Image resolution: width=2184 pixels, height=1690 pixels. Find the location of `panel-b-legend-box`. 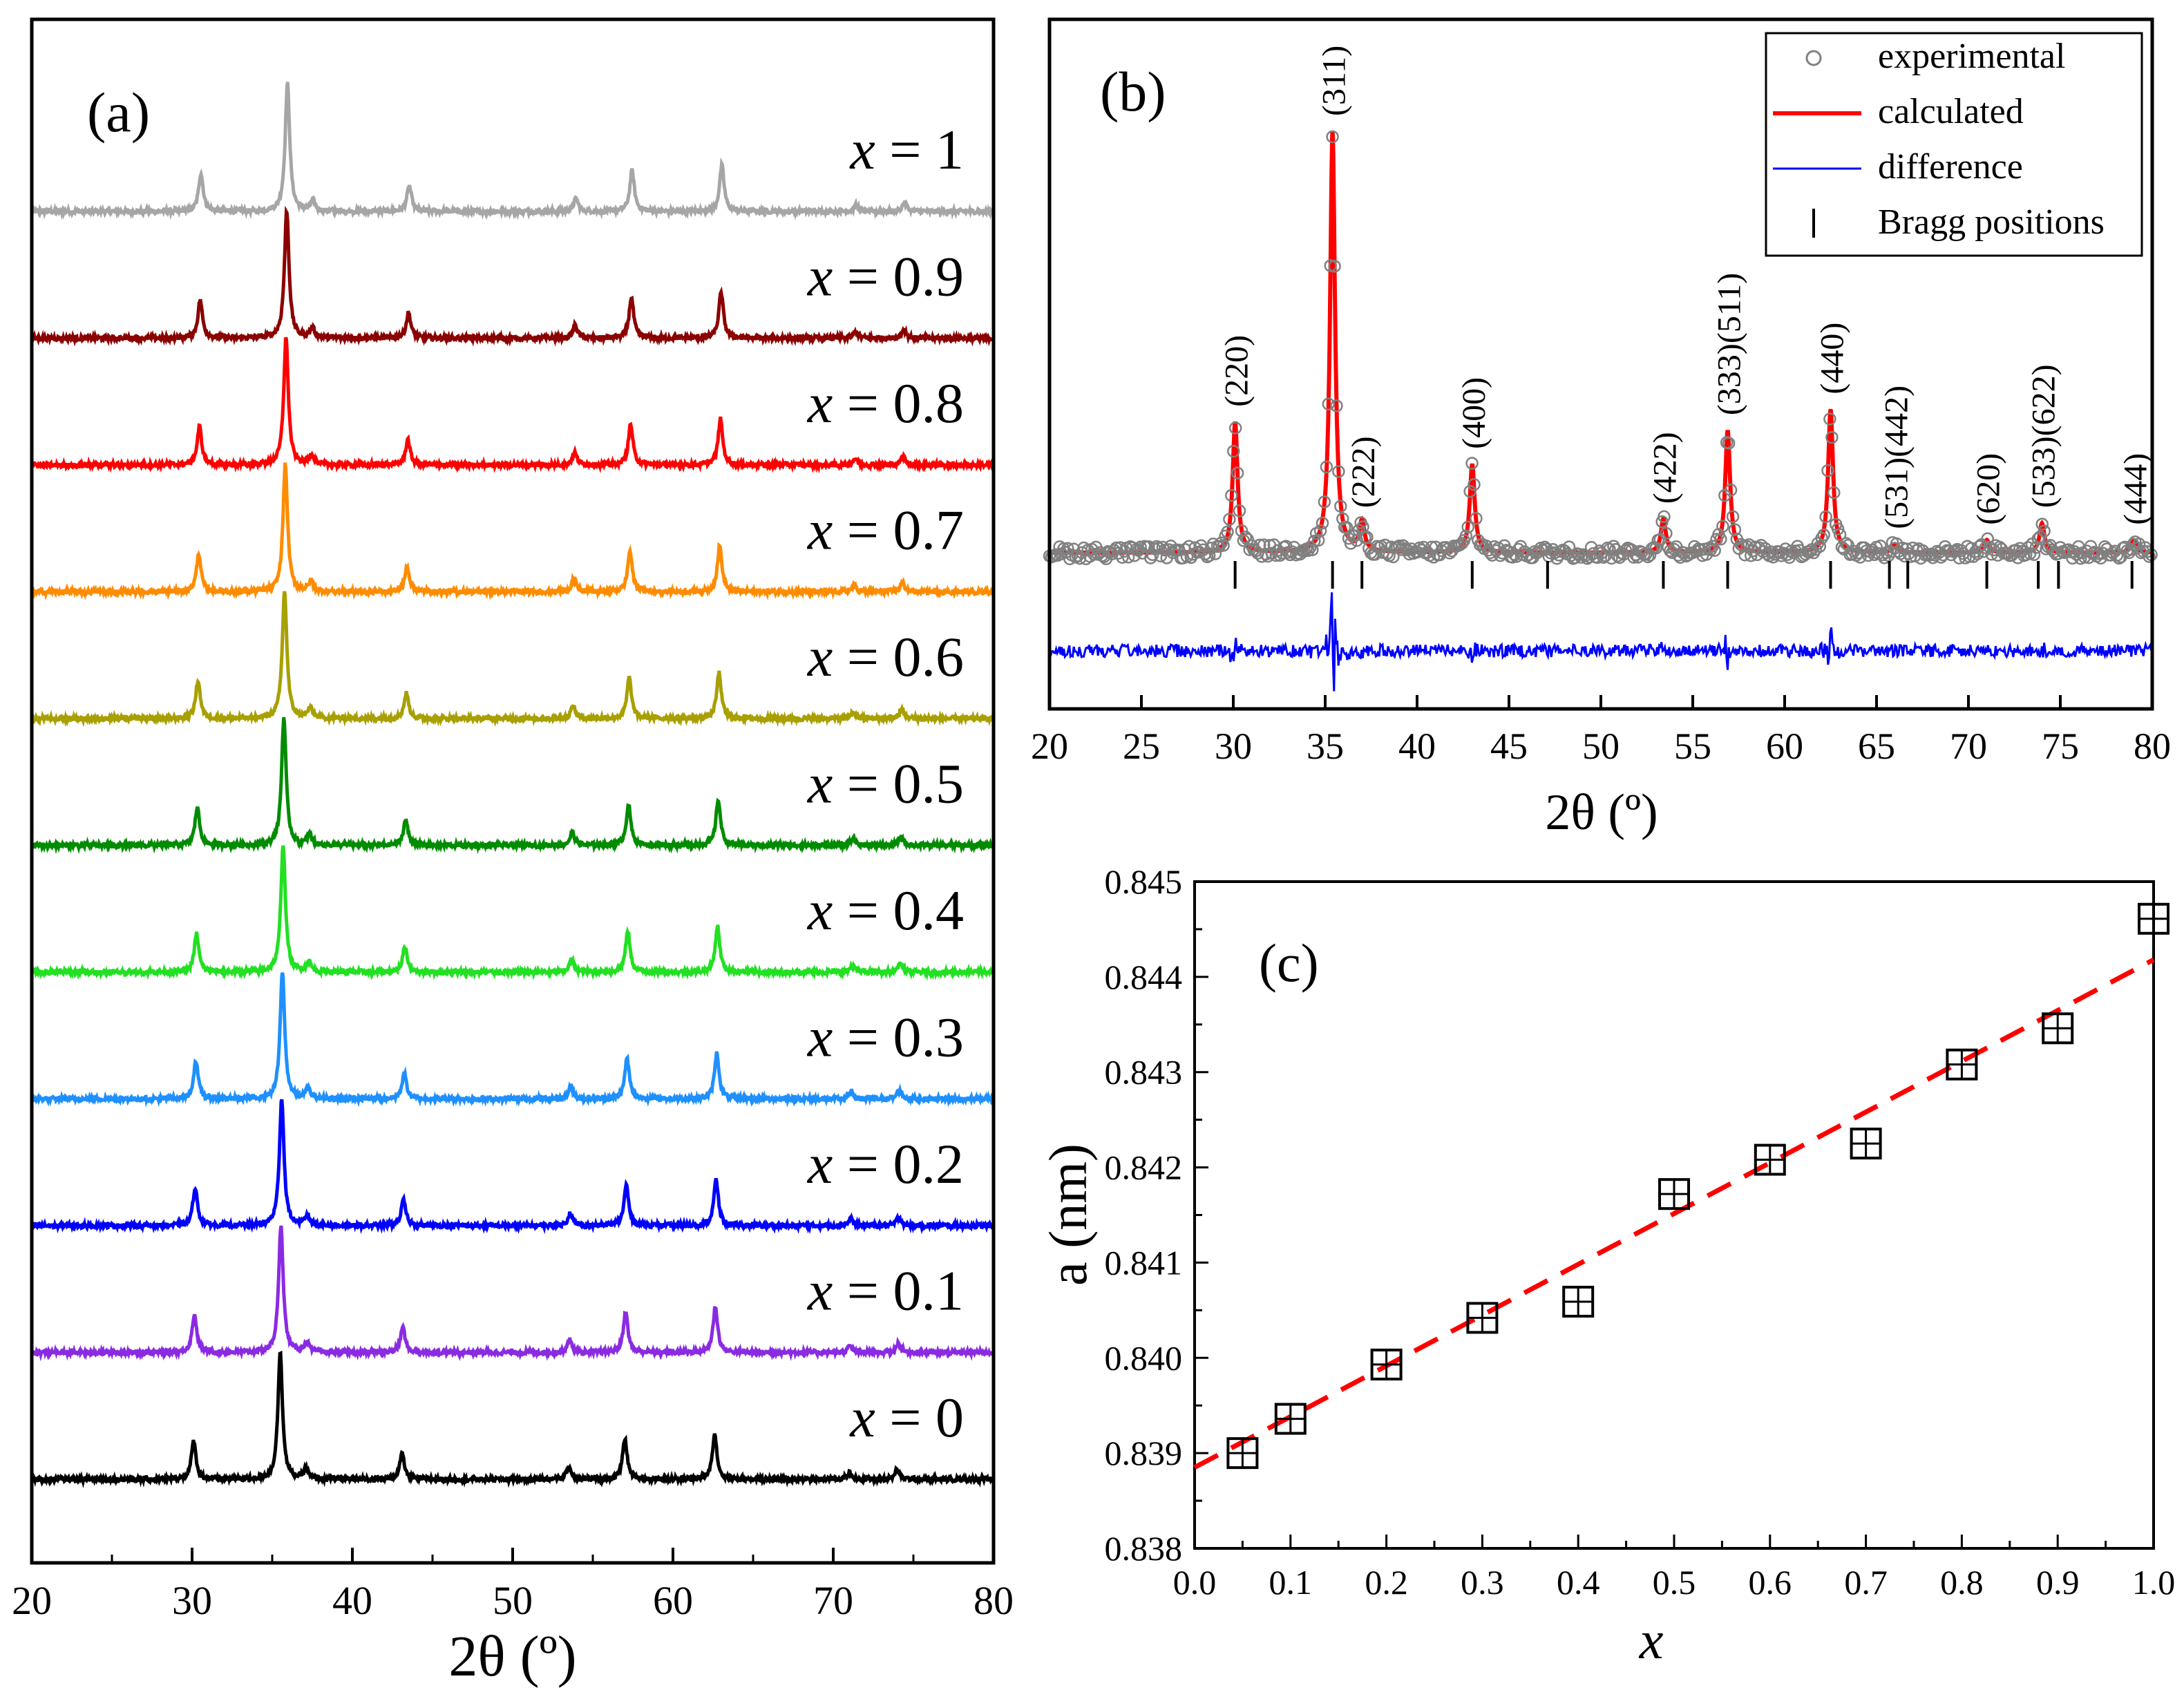

panel-b-legend-box is located at coordinates (1954, 144).